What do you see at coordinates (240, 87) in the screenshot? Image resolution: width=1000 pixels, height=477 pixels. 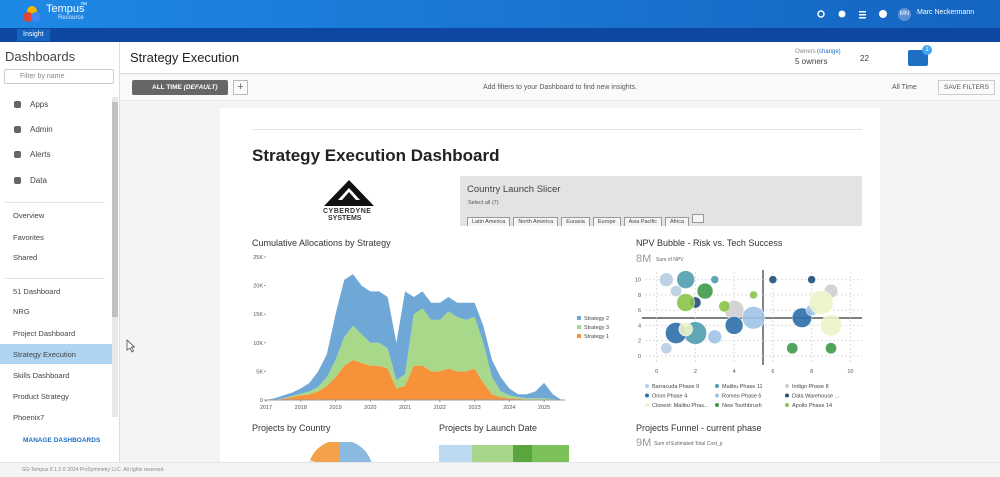 I see `add-filter: +` at bounding box center [240, 87].